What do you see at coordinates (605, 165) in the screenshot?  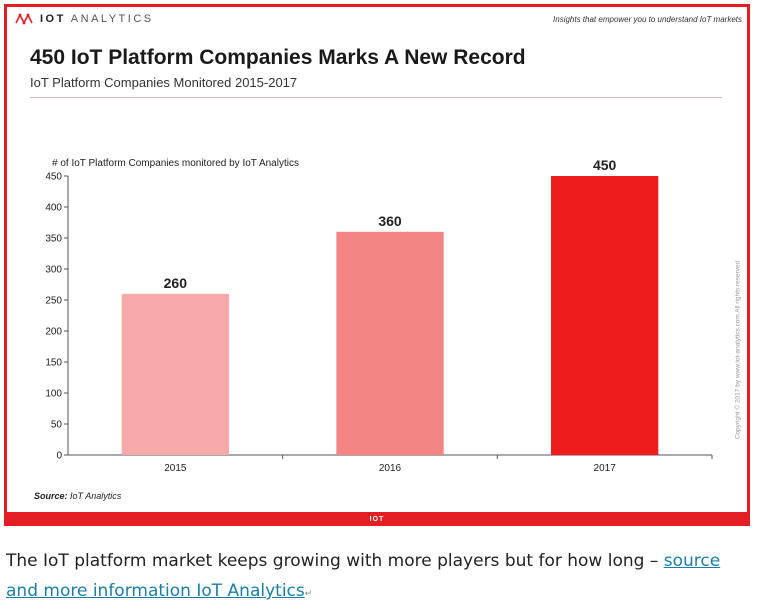 I see `data-label-2017: 450` at bounding box center [605, 165].